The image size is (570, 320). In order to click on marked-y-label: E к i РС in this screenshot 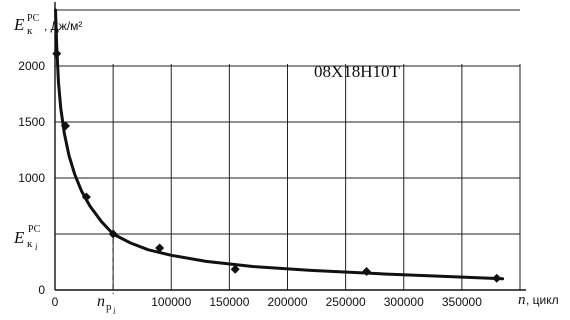, I will do `click(27, 238)`.